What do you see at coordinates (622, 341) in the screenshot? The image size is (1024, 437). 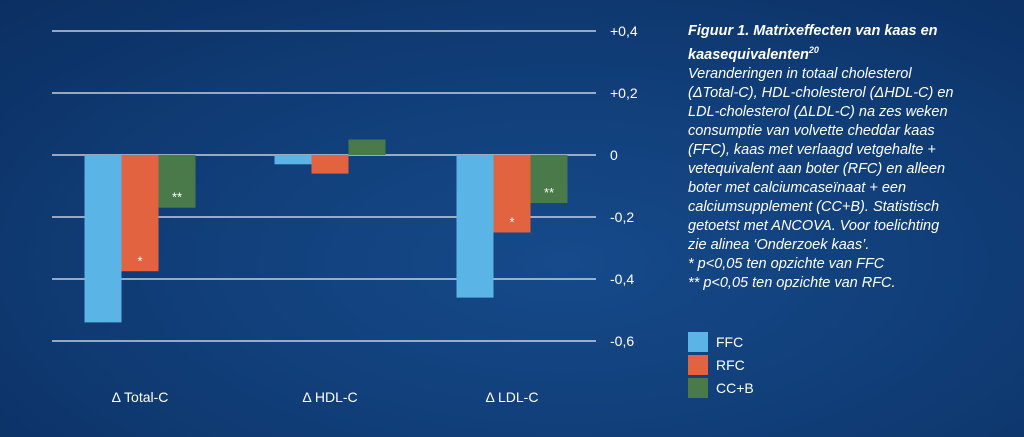 I see `y-tick-label: -0,6` at bounding box center [622, 341].